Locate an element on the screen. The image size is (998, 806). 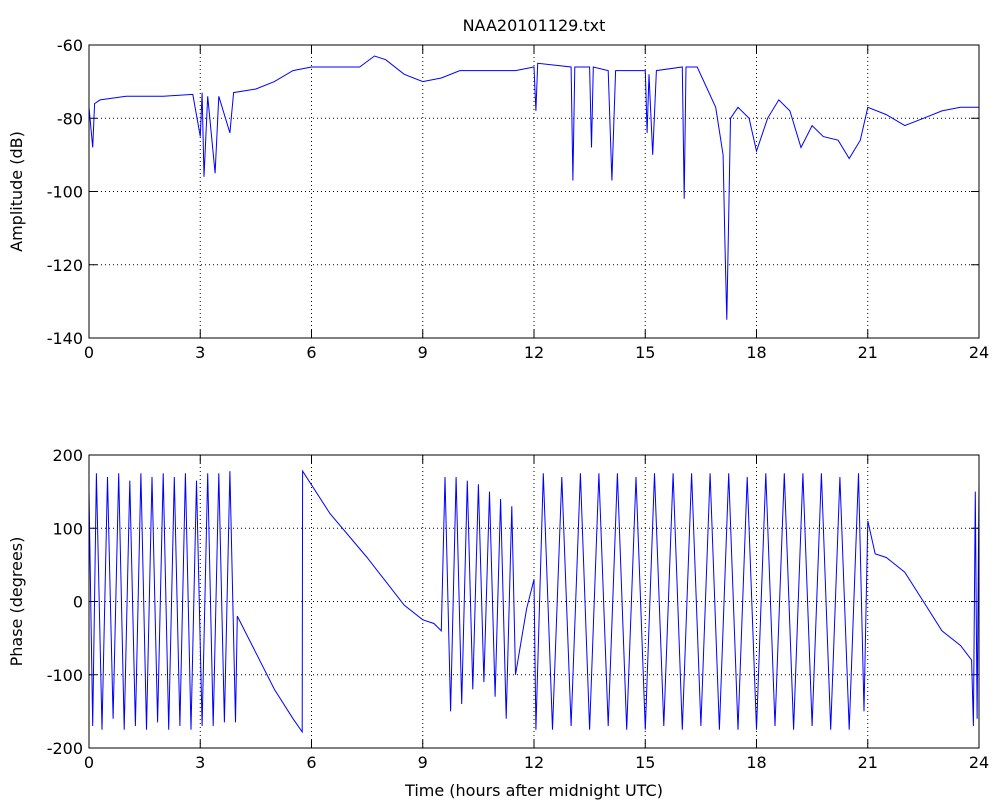
chart-title: NAA20101129.txt is located at coordinates (534, 25).